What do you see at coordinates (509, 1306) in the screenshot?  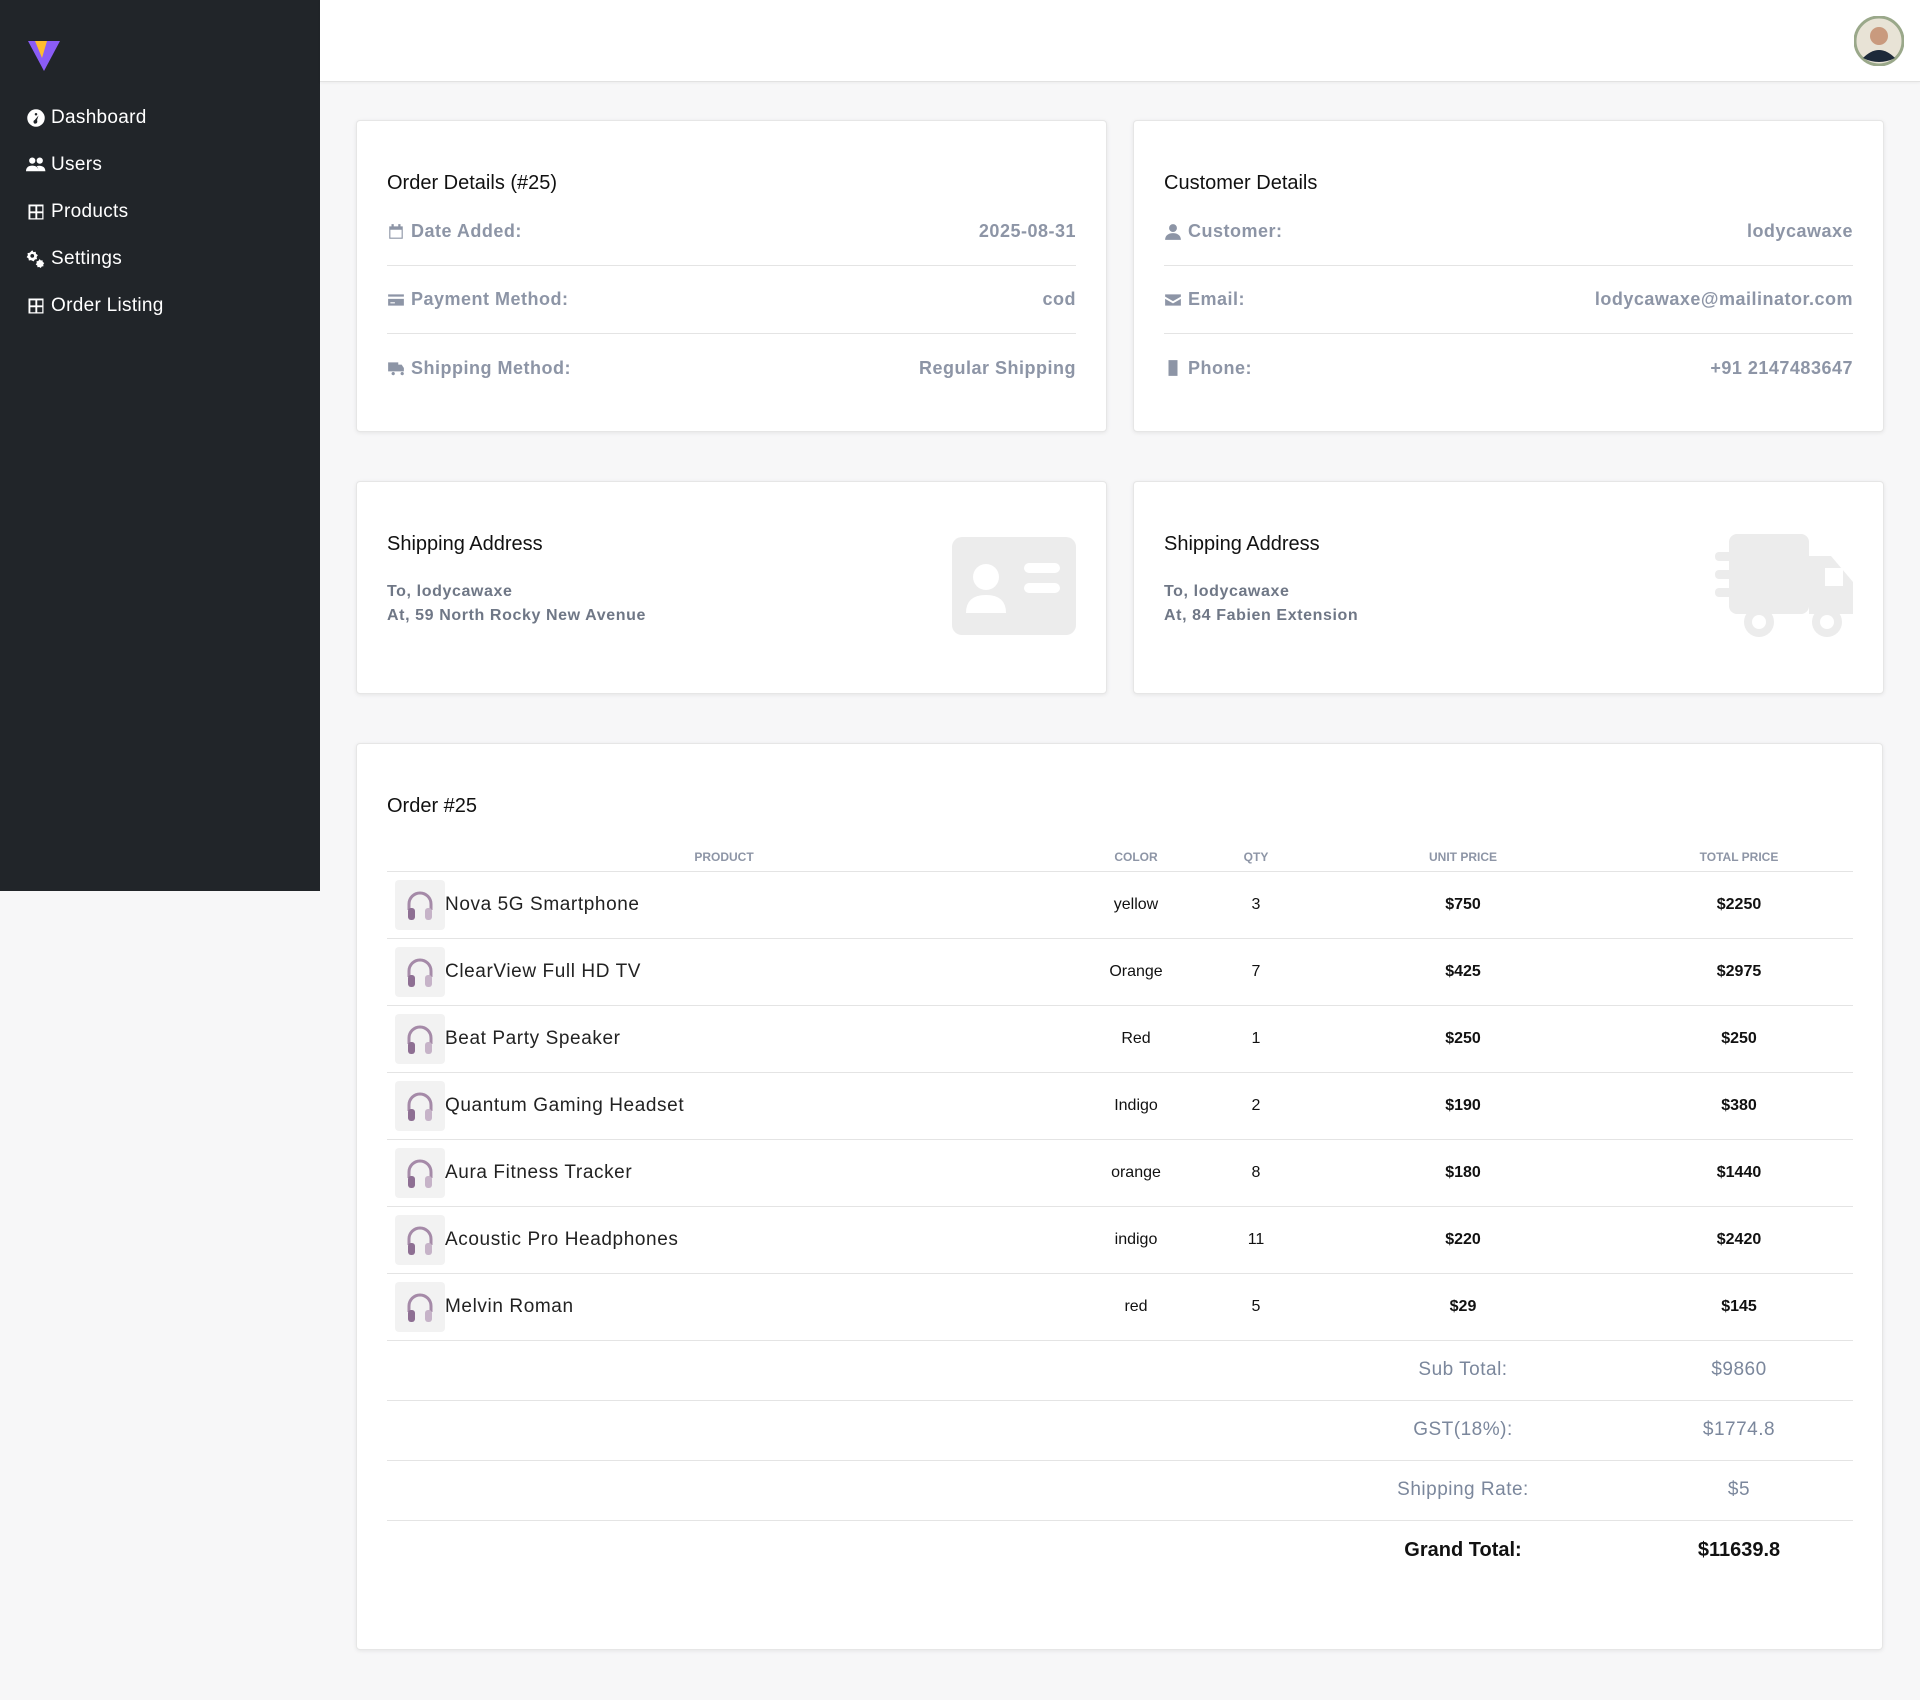 I see `product-name: Melvin Roman` at bounding box center [509, 1306].